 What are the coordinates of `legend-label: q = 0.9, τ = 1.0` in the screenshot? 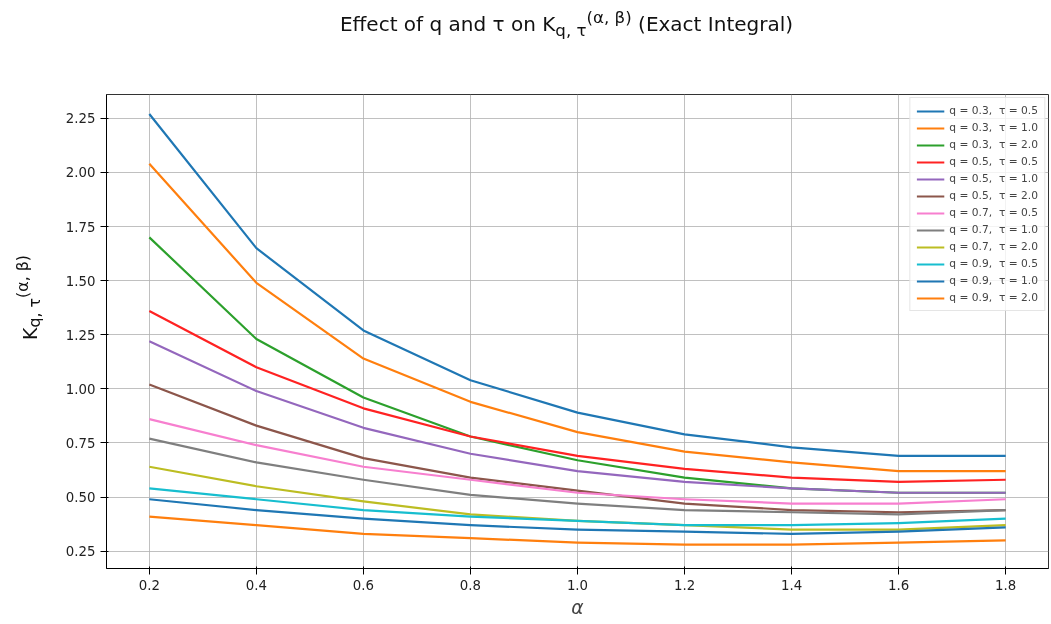 It's located at (993, 280).